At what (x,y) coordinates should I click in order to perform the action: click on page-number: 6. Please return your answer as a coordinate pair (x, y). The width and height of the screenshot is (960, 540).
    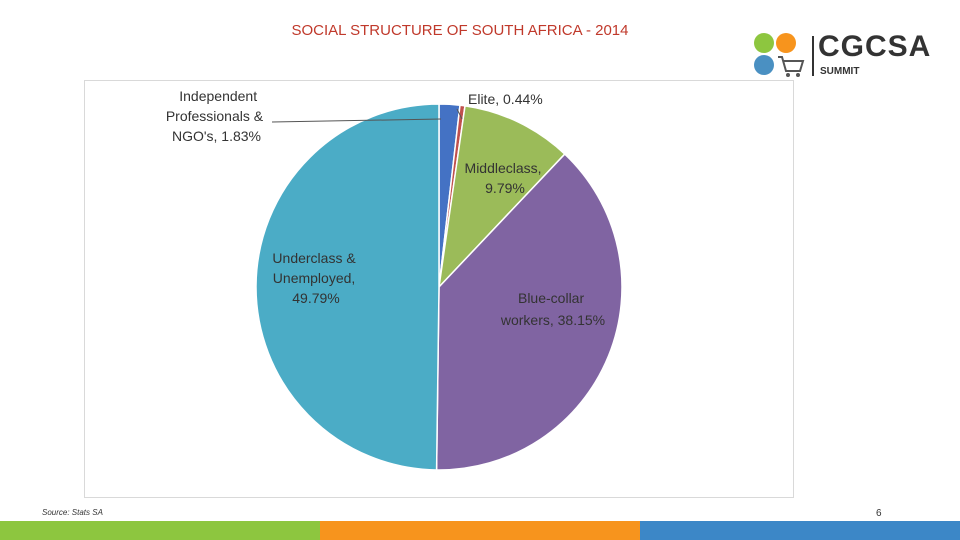
    Looking at the image, I should click on (879, 513).